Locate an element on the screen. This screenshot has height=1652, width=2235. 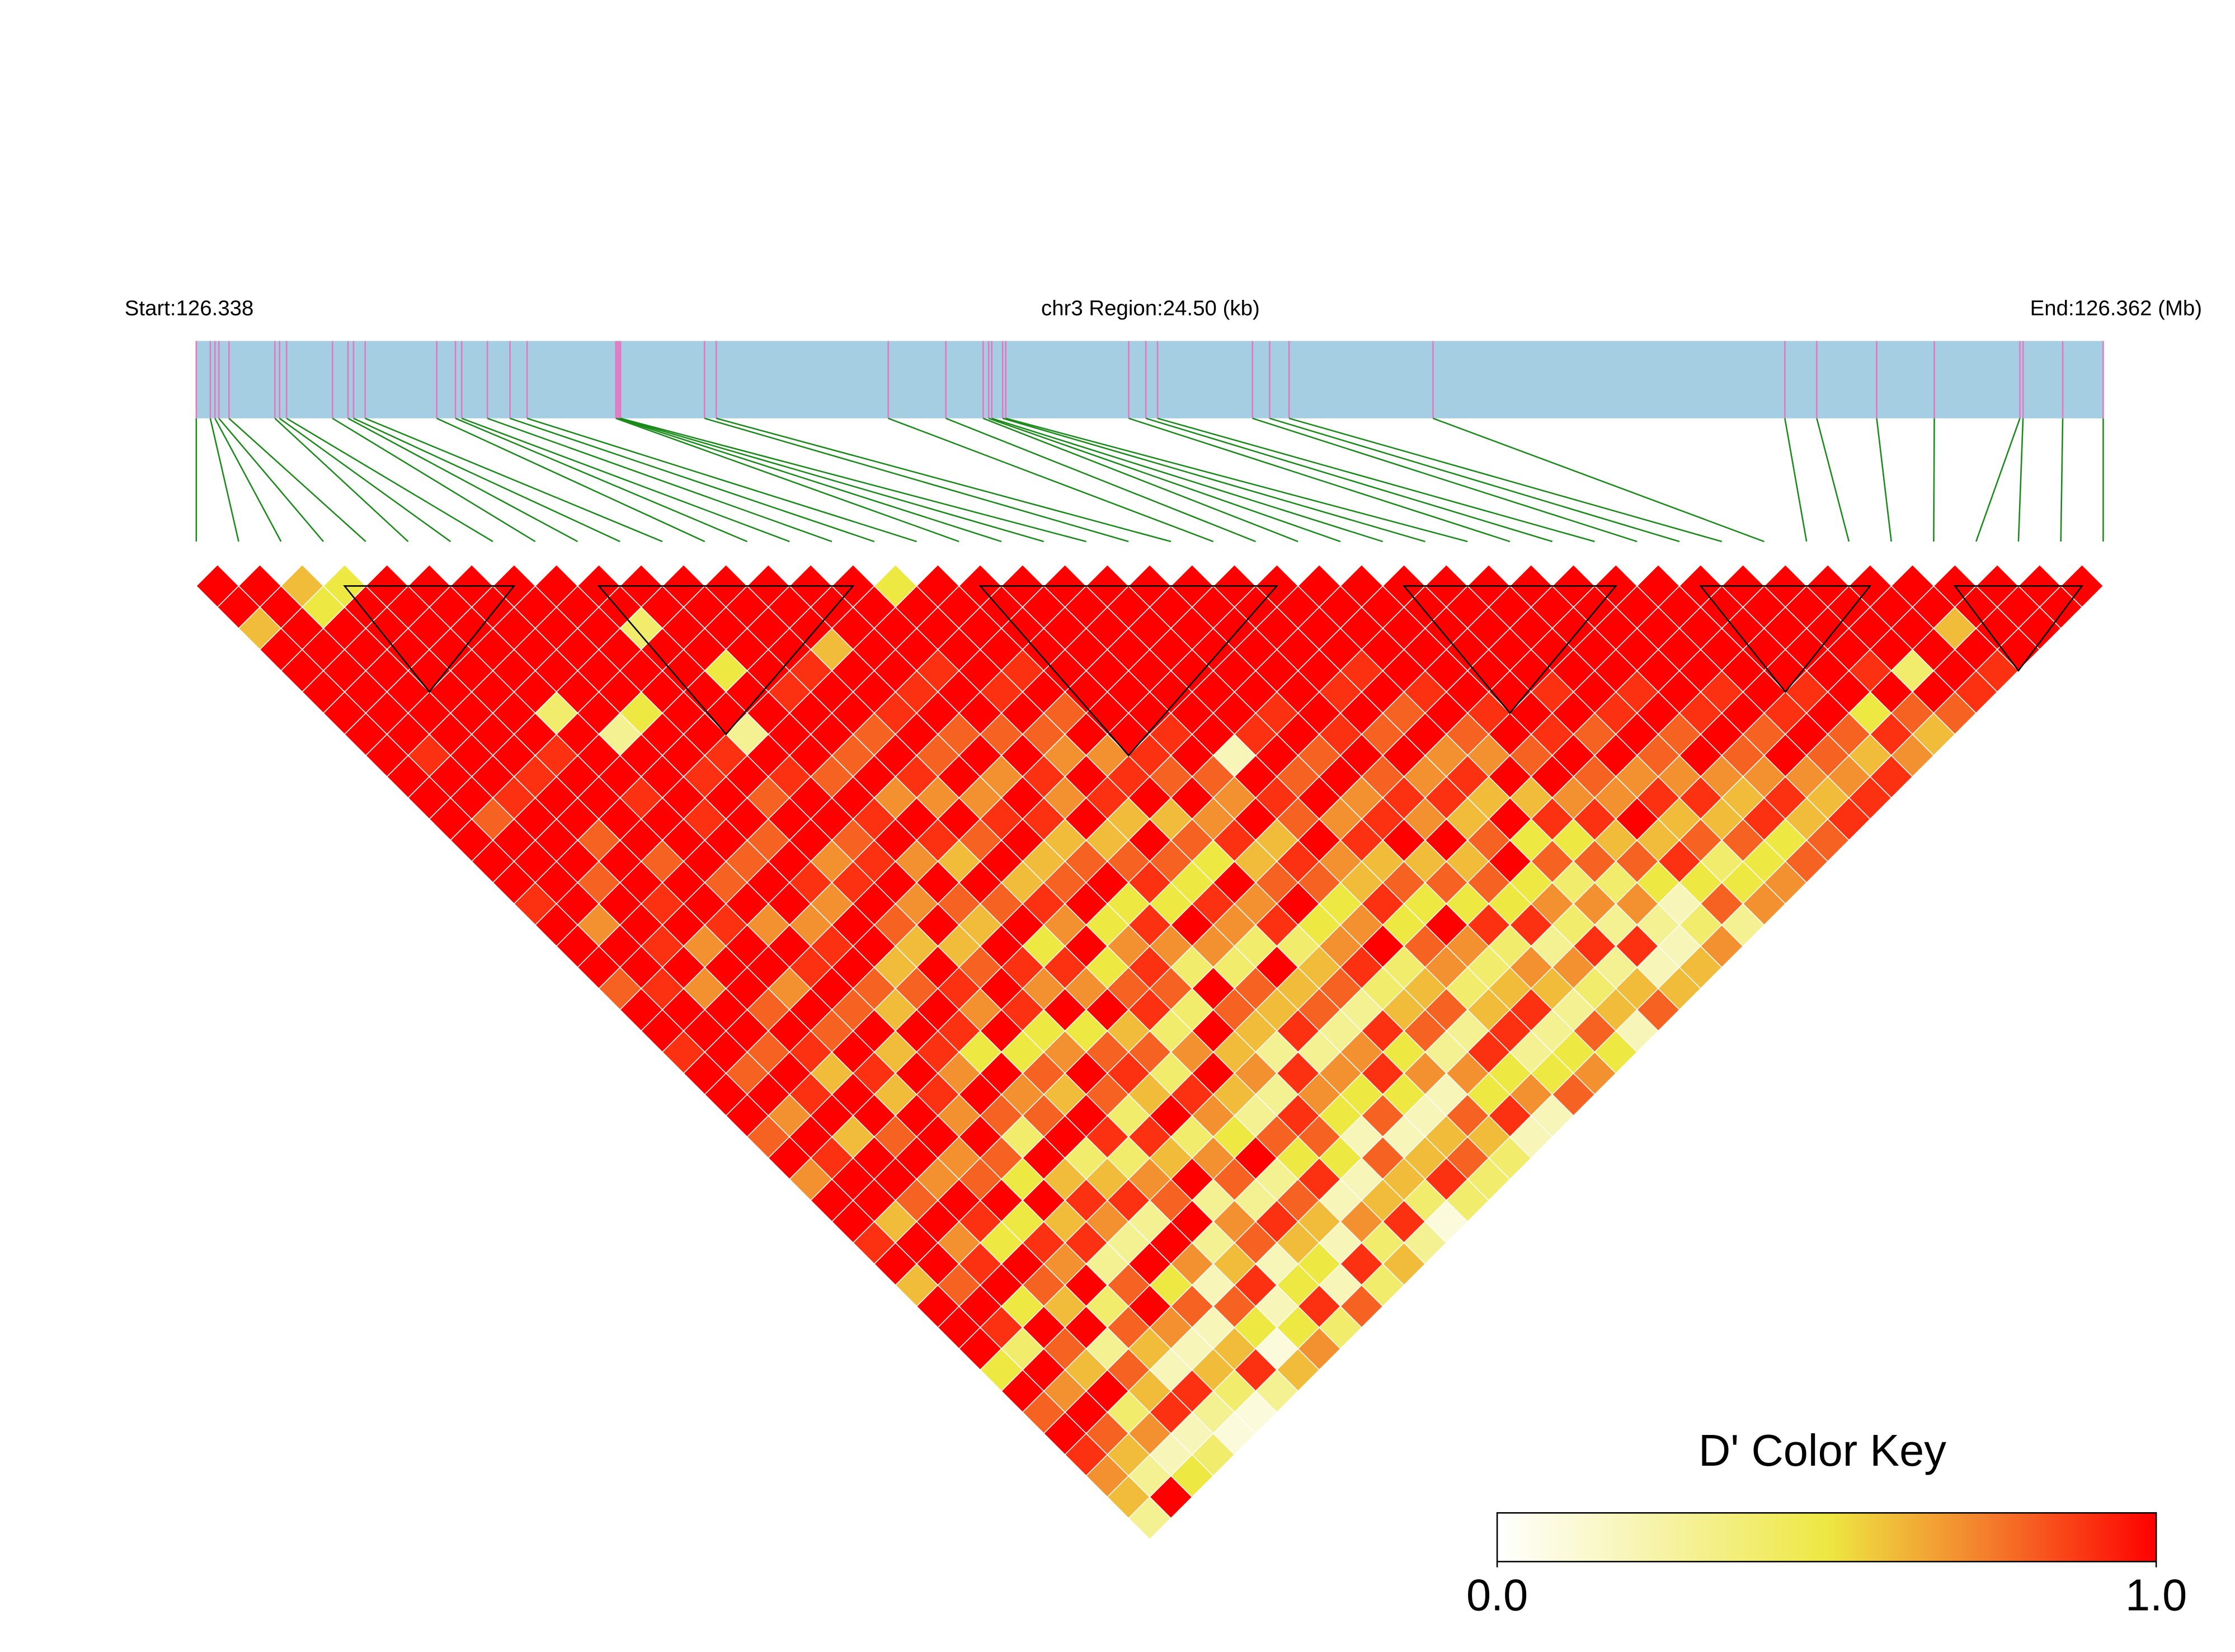
end-label: End:126.362 (Mb) is located at coordinates (2116, 308).